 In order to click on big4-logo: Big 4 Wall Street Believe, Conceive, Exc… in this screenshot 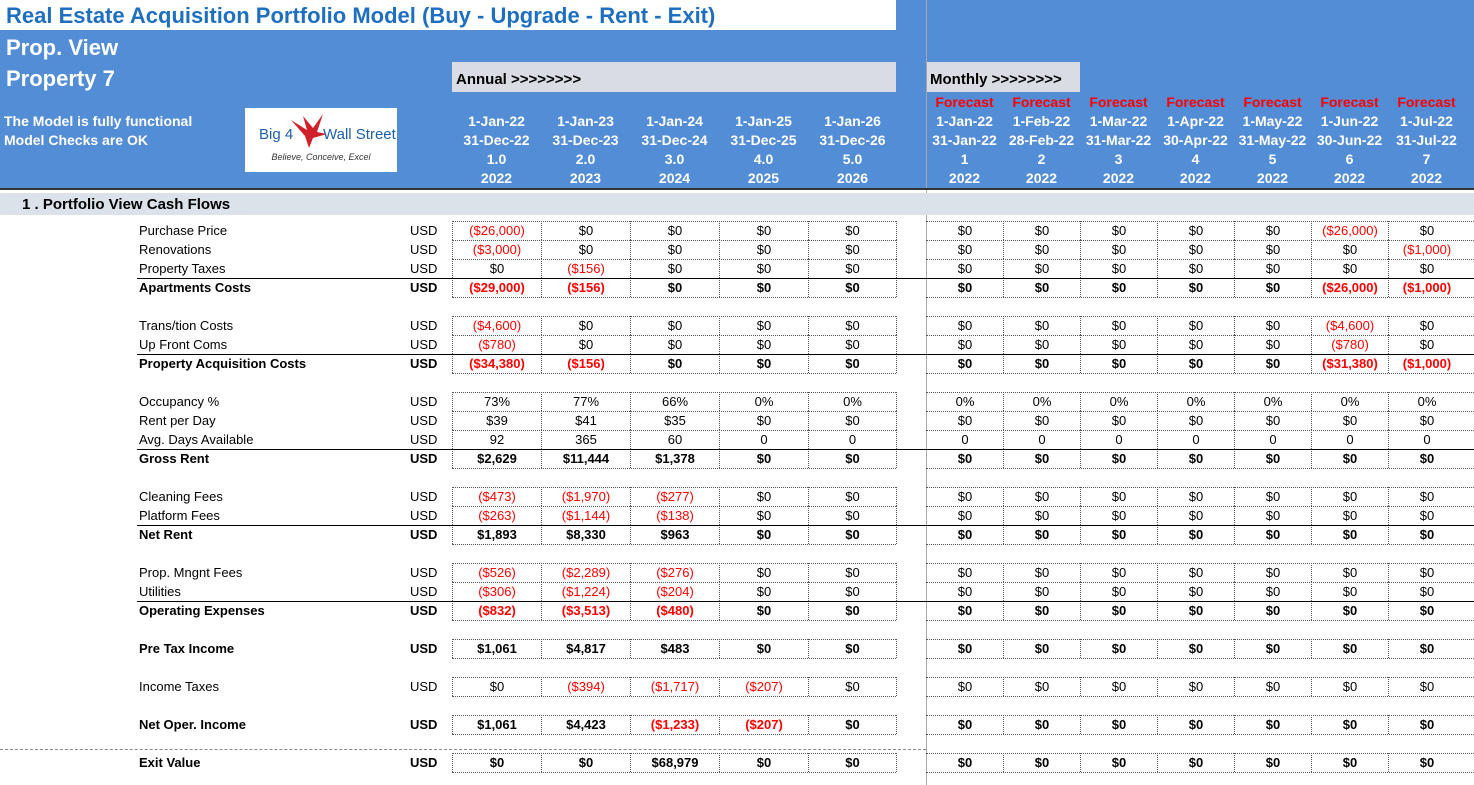, I will do `click(321, 140)`.